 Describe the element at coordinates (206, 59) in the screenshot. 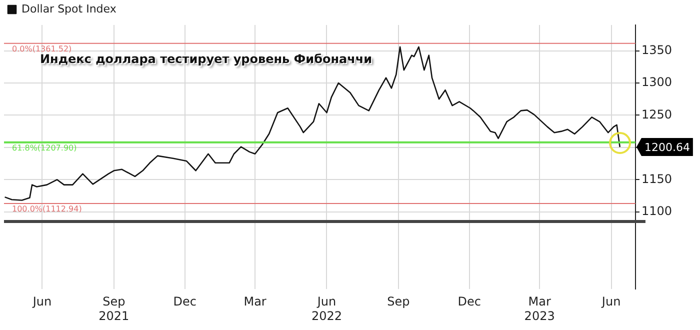

I see `text: Индекс доллара тестирует уровень Фибоначчи` at that location.